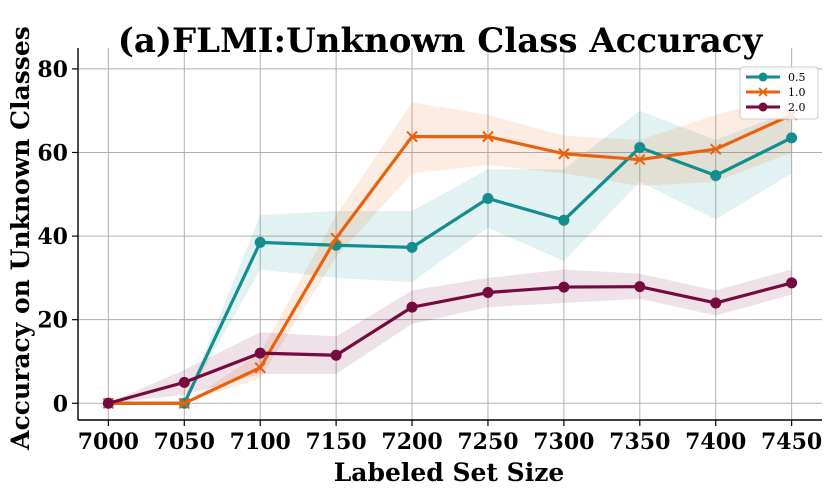 The image size is (831, 496). What do you see at coordinates (797, 92) in the screenshot?
I see `legend-label-1.0: 1.0` at bounding box center [797, 92].